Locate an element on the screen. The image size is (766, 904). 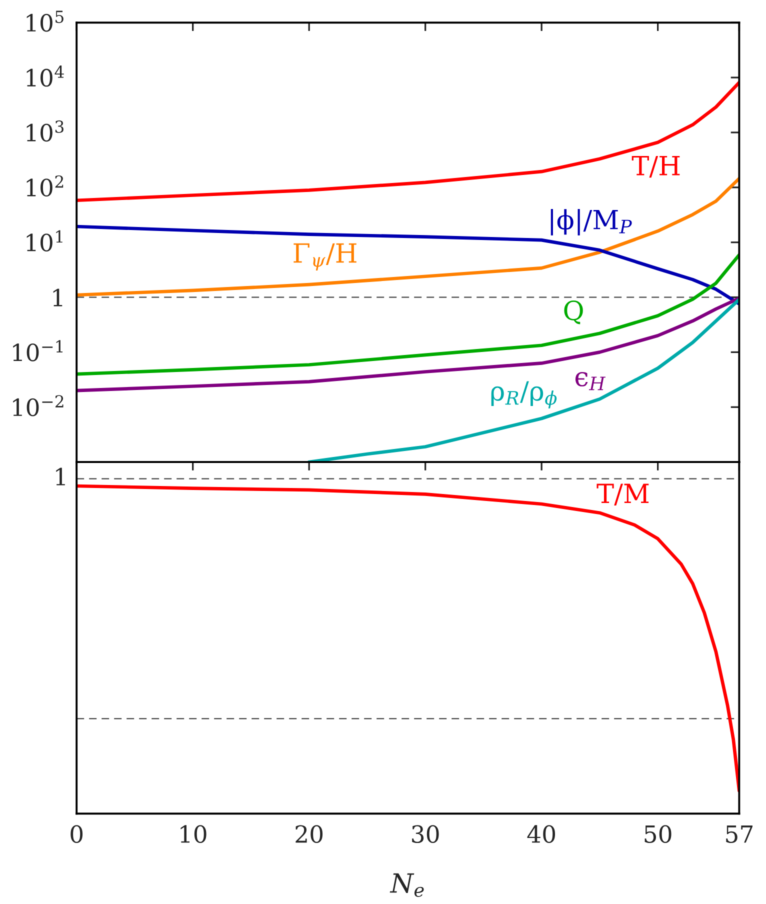
y-tick-label: 10$^{1}$ is located at coordinates (44, 241).